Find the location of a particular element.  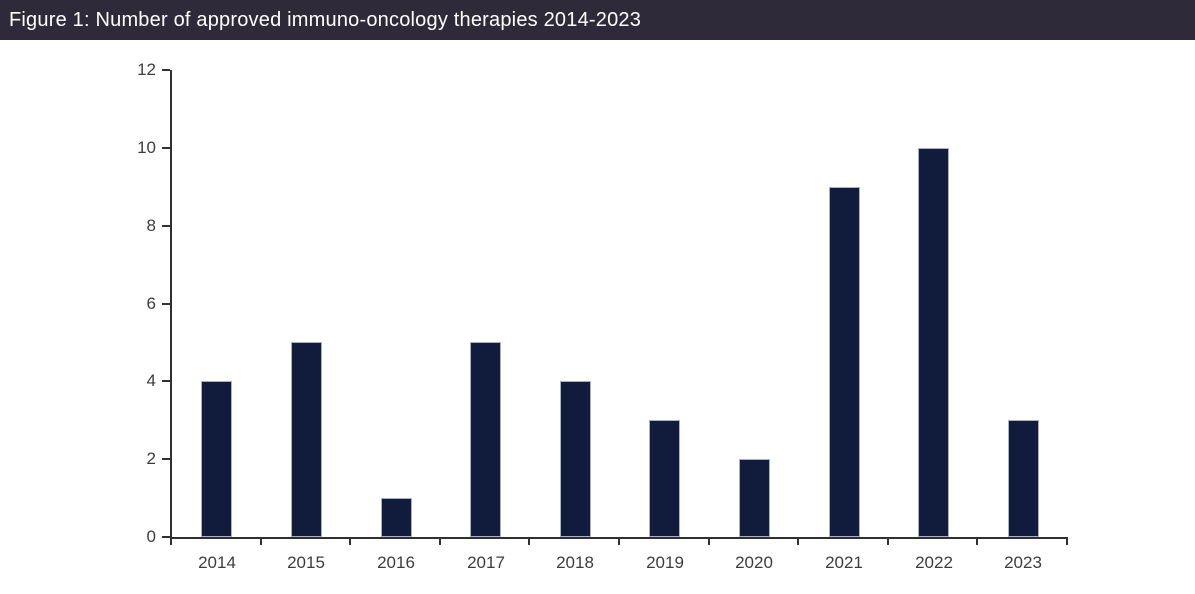

x-tick-label: 2014 is located at coordinates (217, 562).